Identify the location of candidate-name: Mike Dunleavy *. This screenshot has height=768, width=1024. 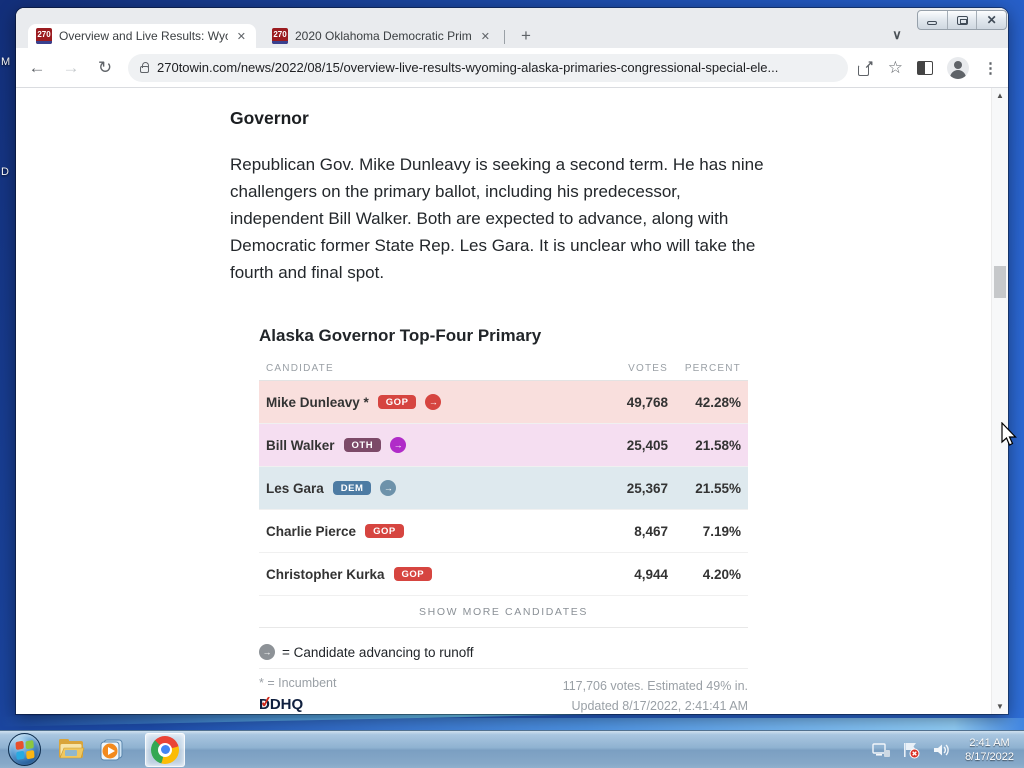
(317, 402).